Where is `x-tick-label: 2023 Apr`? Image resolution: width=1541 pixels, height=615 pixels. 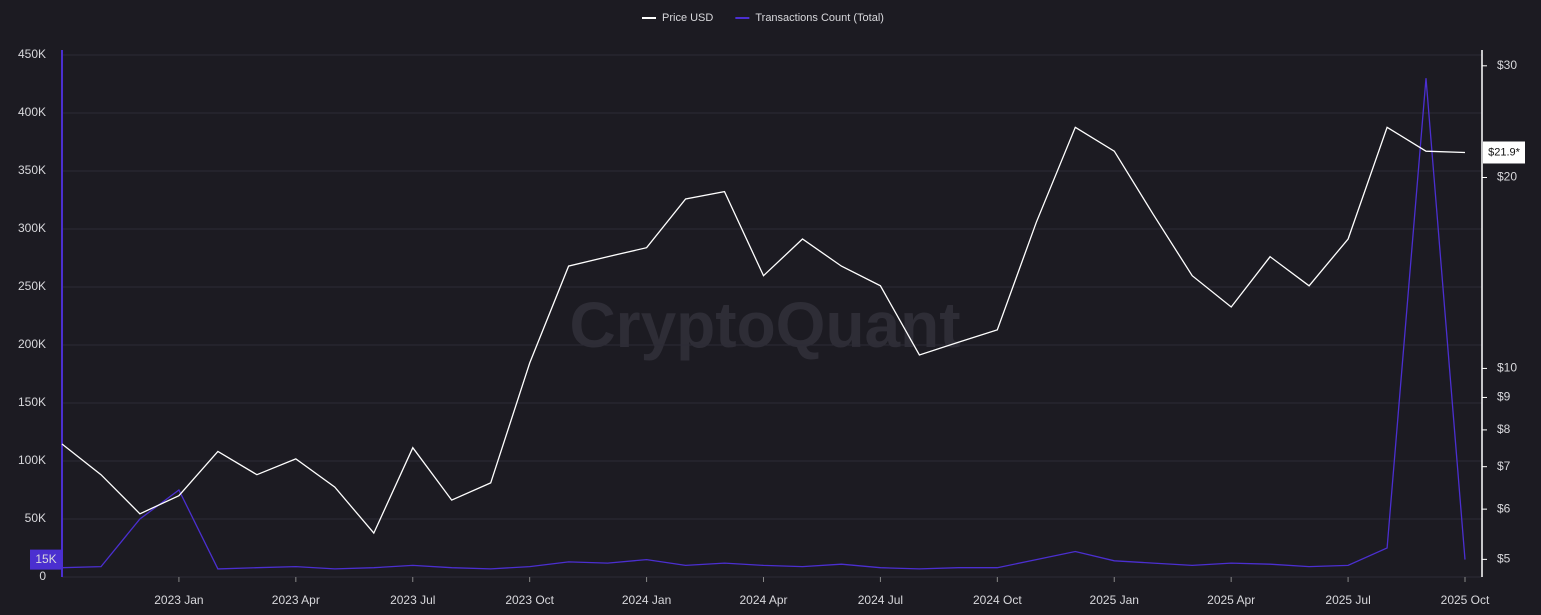
x-tick-label: 2023 Apr is located at coordinates (296, 600).